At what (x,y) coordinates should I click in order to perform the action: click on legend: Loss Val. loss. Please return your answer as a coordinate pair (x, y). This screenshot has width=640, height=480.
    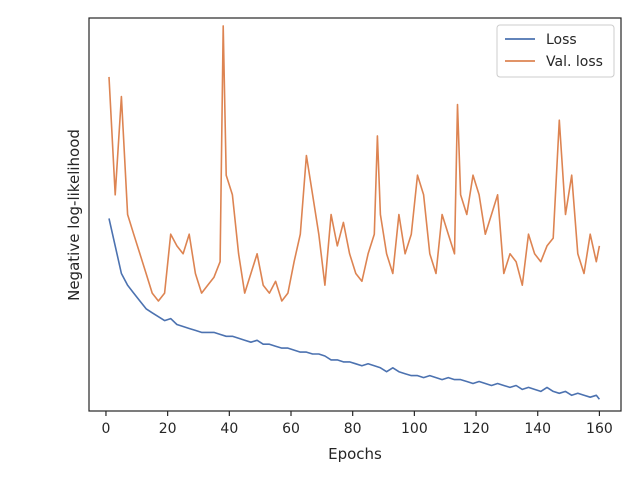
    Looking at the image, I should click on (555, 51).